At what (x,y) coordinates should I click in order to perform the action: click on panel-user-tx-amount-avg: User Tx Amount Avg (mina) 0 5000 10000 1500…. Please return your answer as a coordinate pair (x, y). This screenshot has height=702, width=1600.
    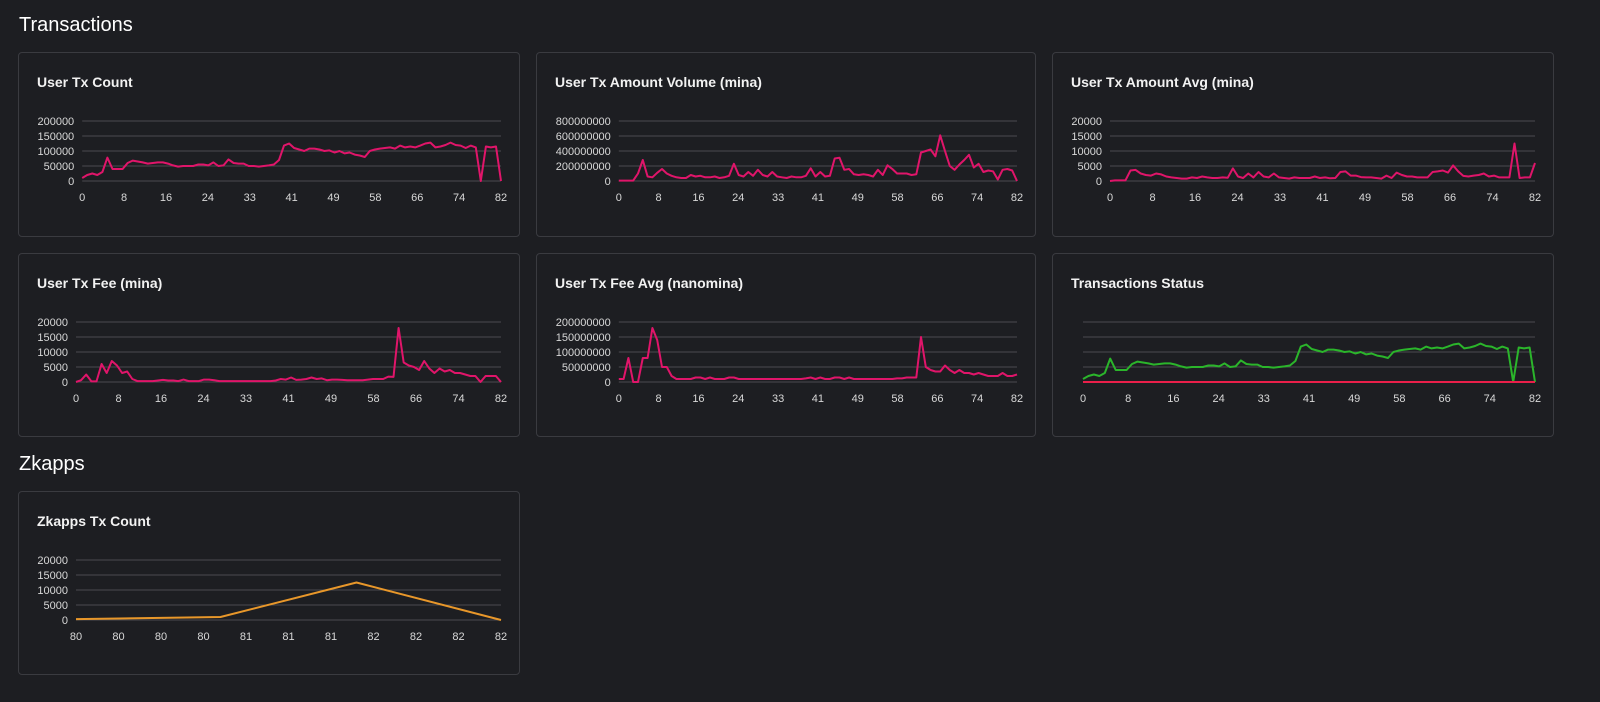
    Looking at the image, I should click on (1303, 144).